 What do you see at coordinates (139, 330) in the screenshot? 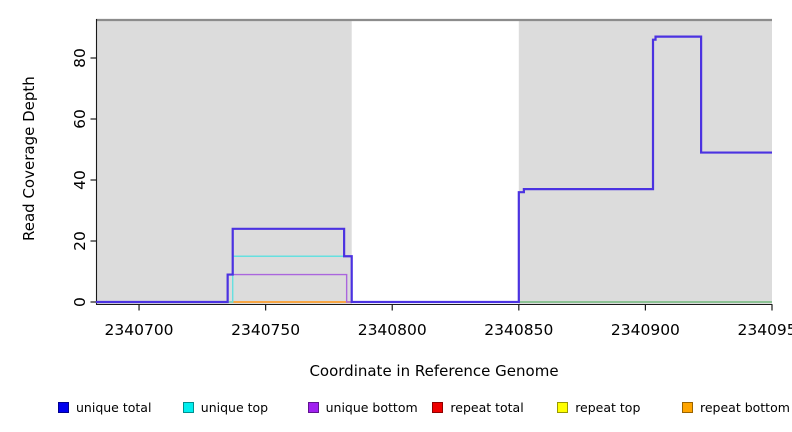
I see `x-tick-label: 2340700` at bounding box center [139, 330].